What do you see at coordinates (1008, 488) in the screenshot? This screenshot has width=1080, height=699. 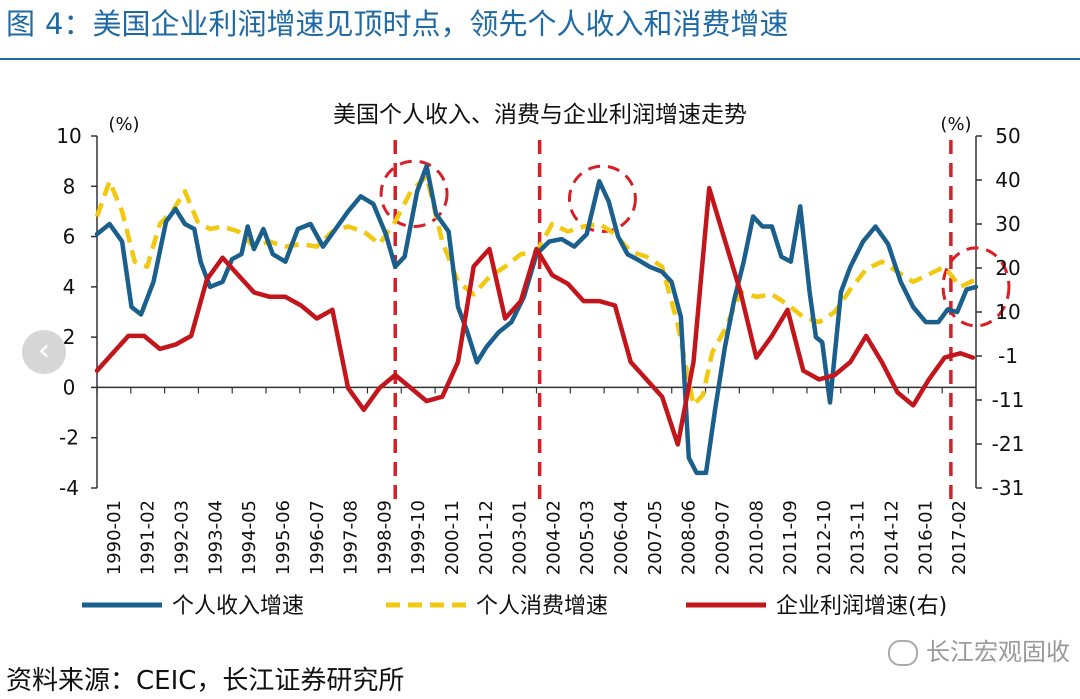 I see `right-tick-label: -31` at bounding box center [1008, 488].